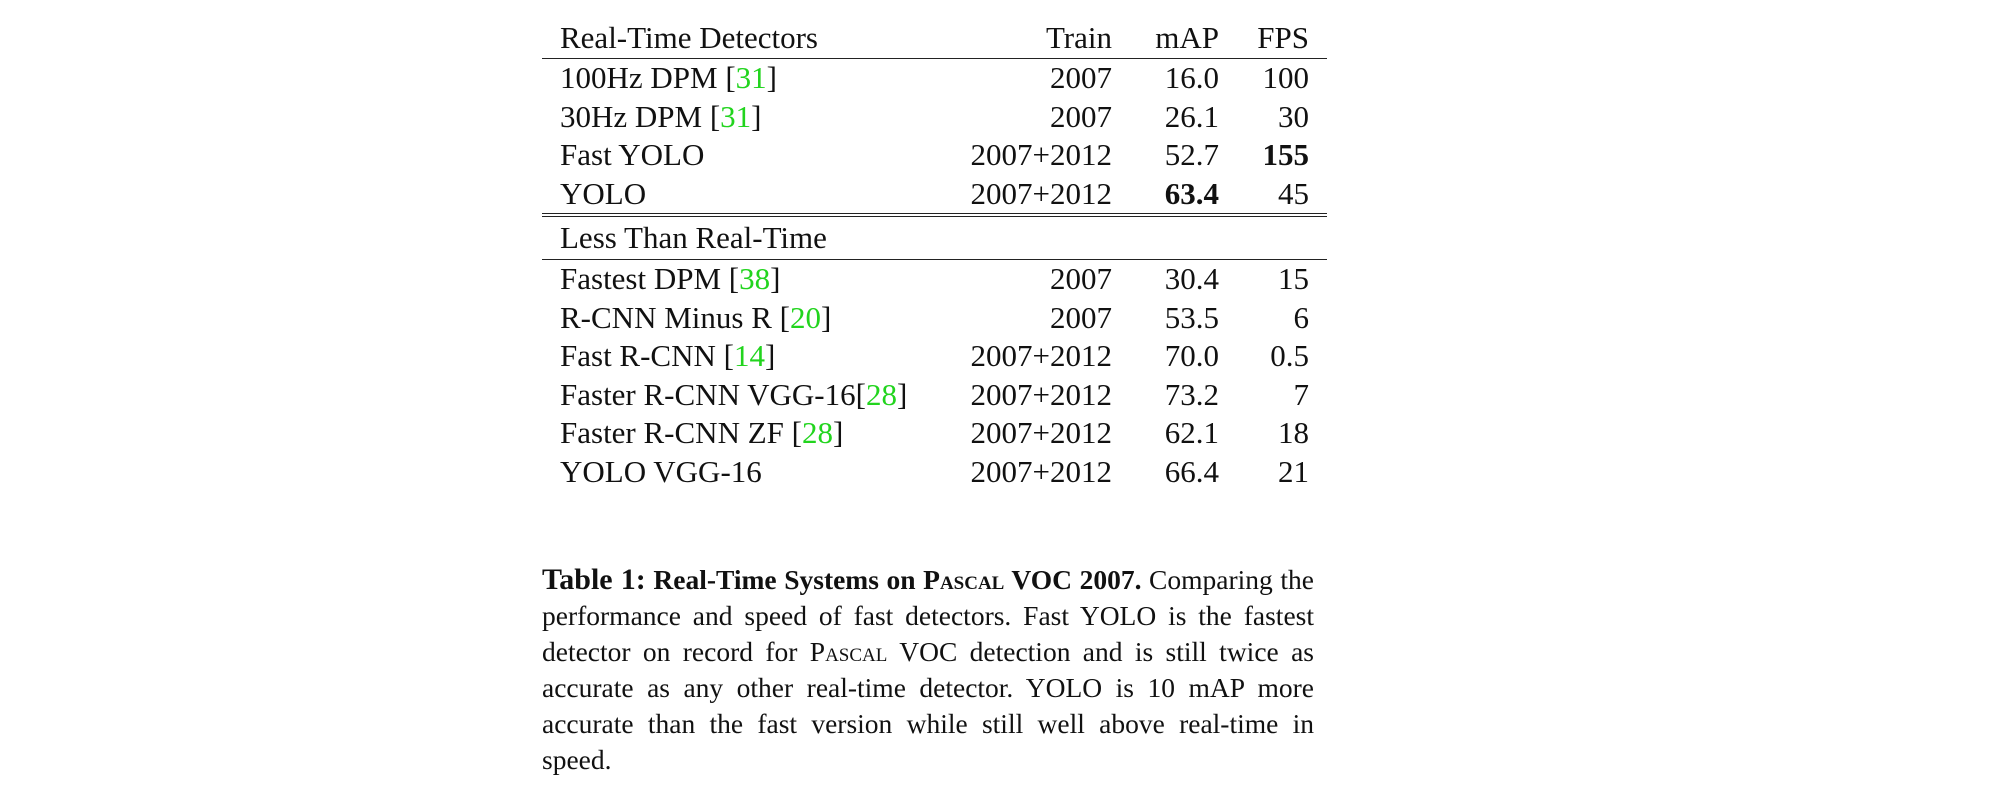 The height and width of the screenshot is (786, 1994). I want to click on table-row: YOLO 2007+2012 63.4 45, so click(934, 195).